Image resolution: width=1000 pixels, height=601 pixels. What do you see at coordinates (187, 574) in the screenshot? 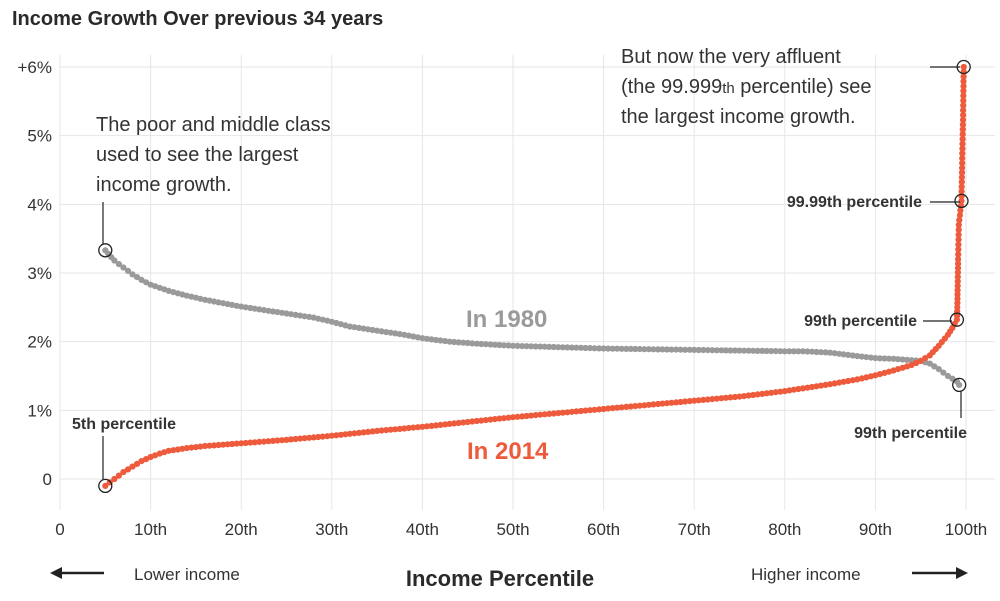
I see `footer-lower-income: Lower income` at bounding box center [187, 574].